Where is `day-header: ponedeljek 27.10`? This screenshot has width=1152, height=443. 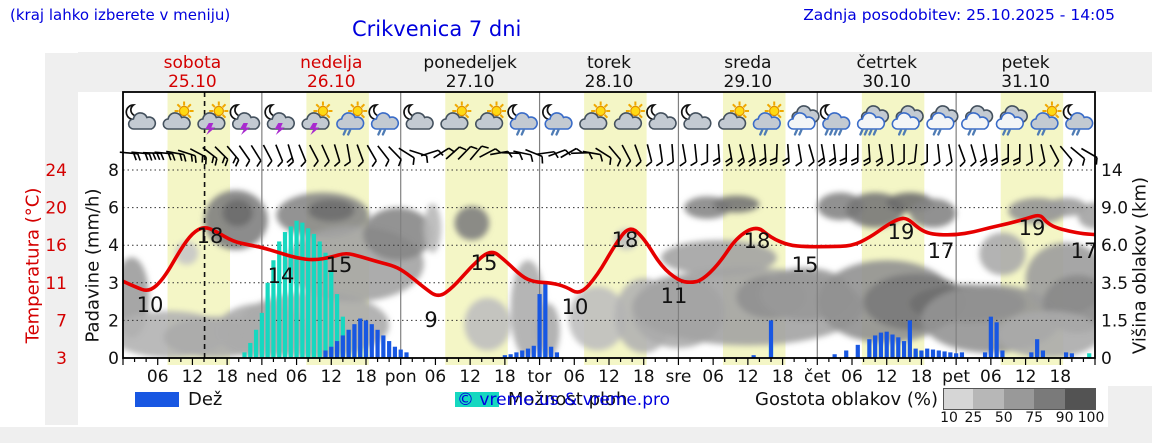 day-header: ponedeljek 27.10 is located at coordinates (470, 73).